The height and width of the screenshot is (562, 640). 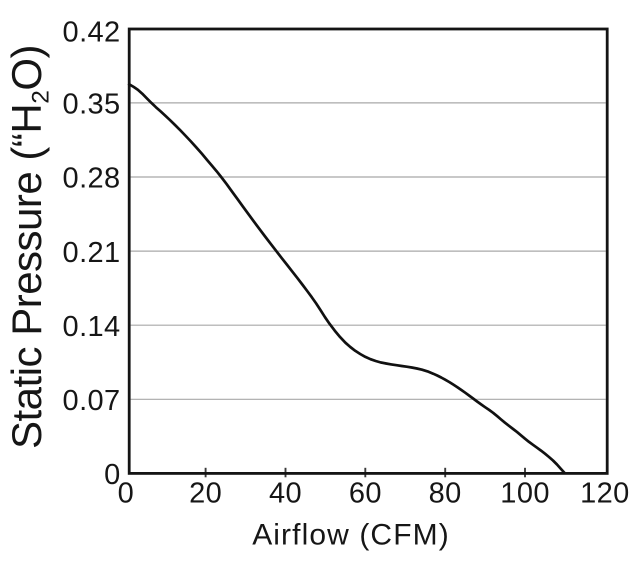 I want to click on svg-text: Airflow (CFM), so click(x=351, y=534).